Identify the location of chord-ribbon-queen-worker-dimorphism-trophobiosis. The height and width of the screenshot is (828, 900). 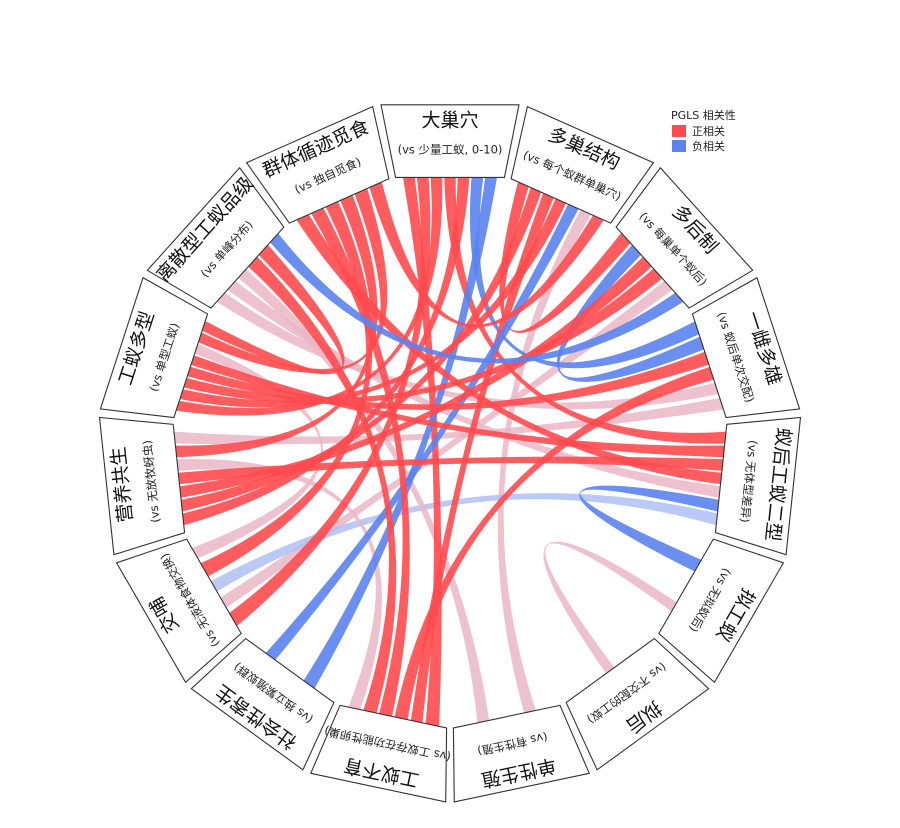
(450, 470).